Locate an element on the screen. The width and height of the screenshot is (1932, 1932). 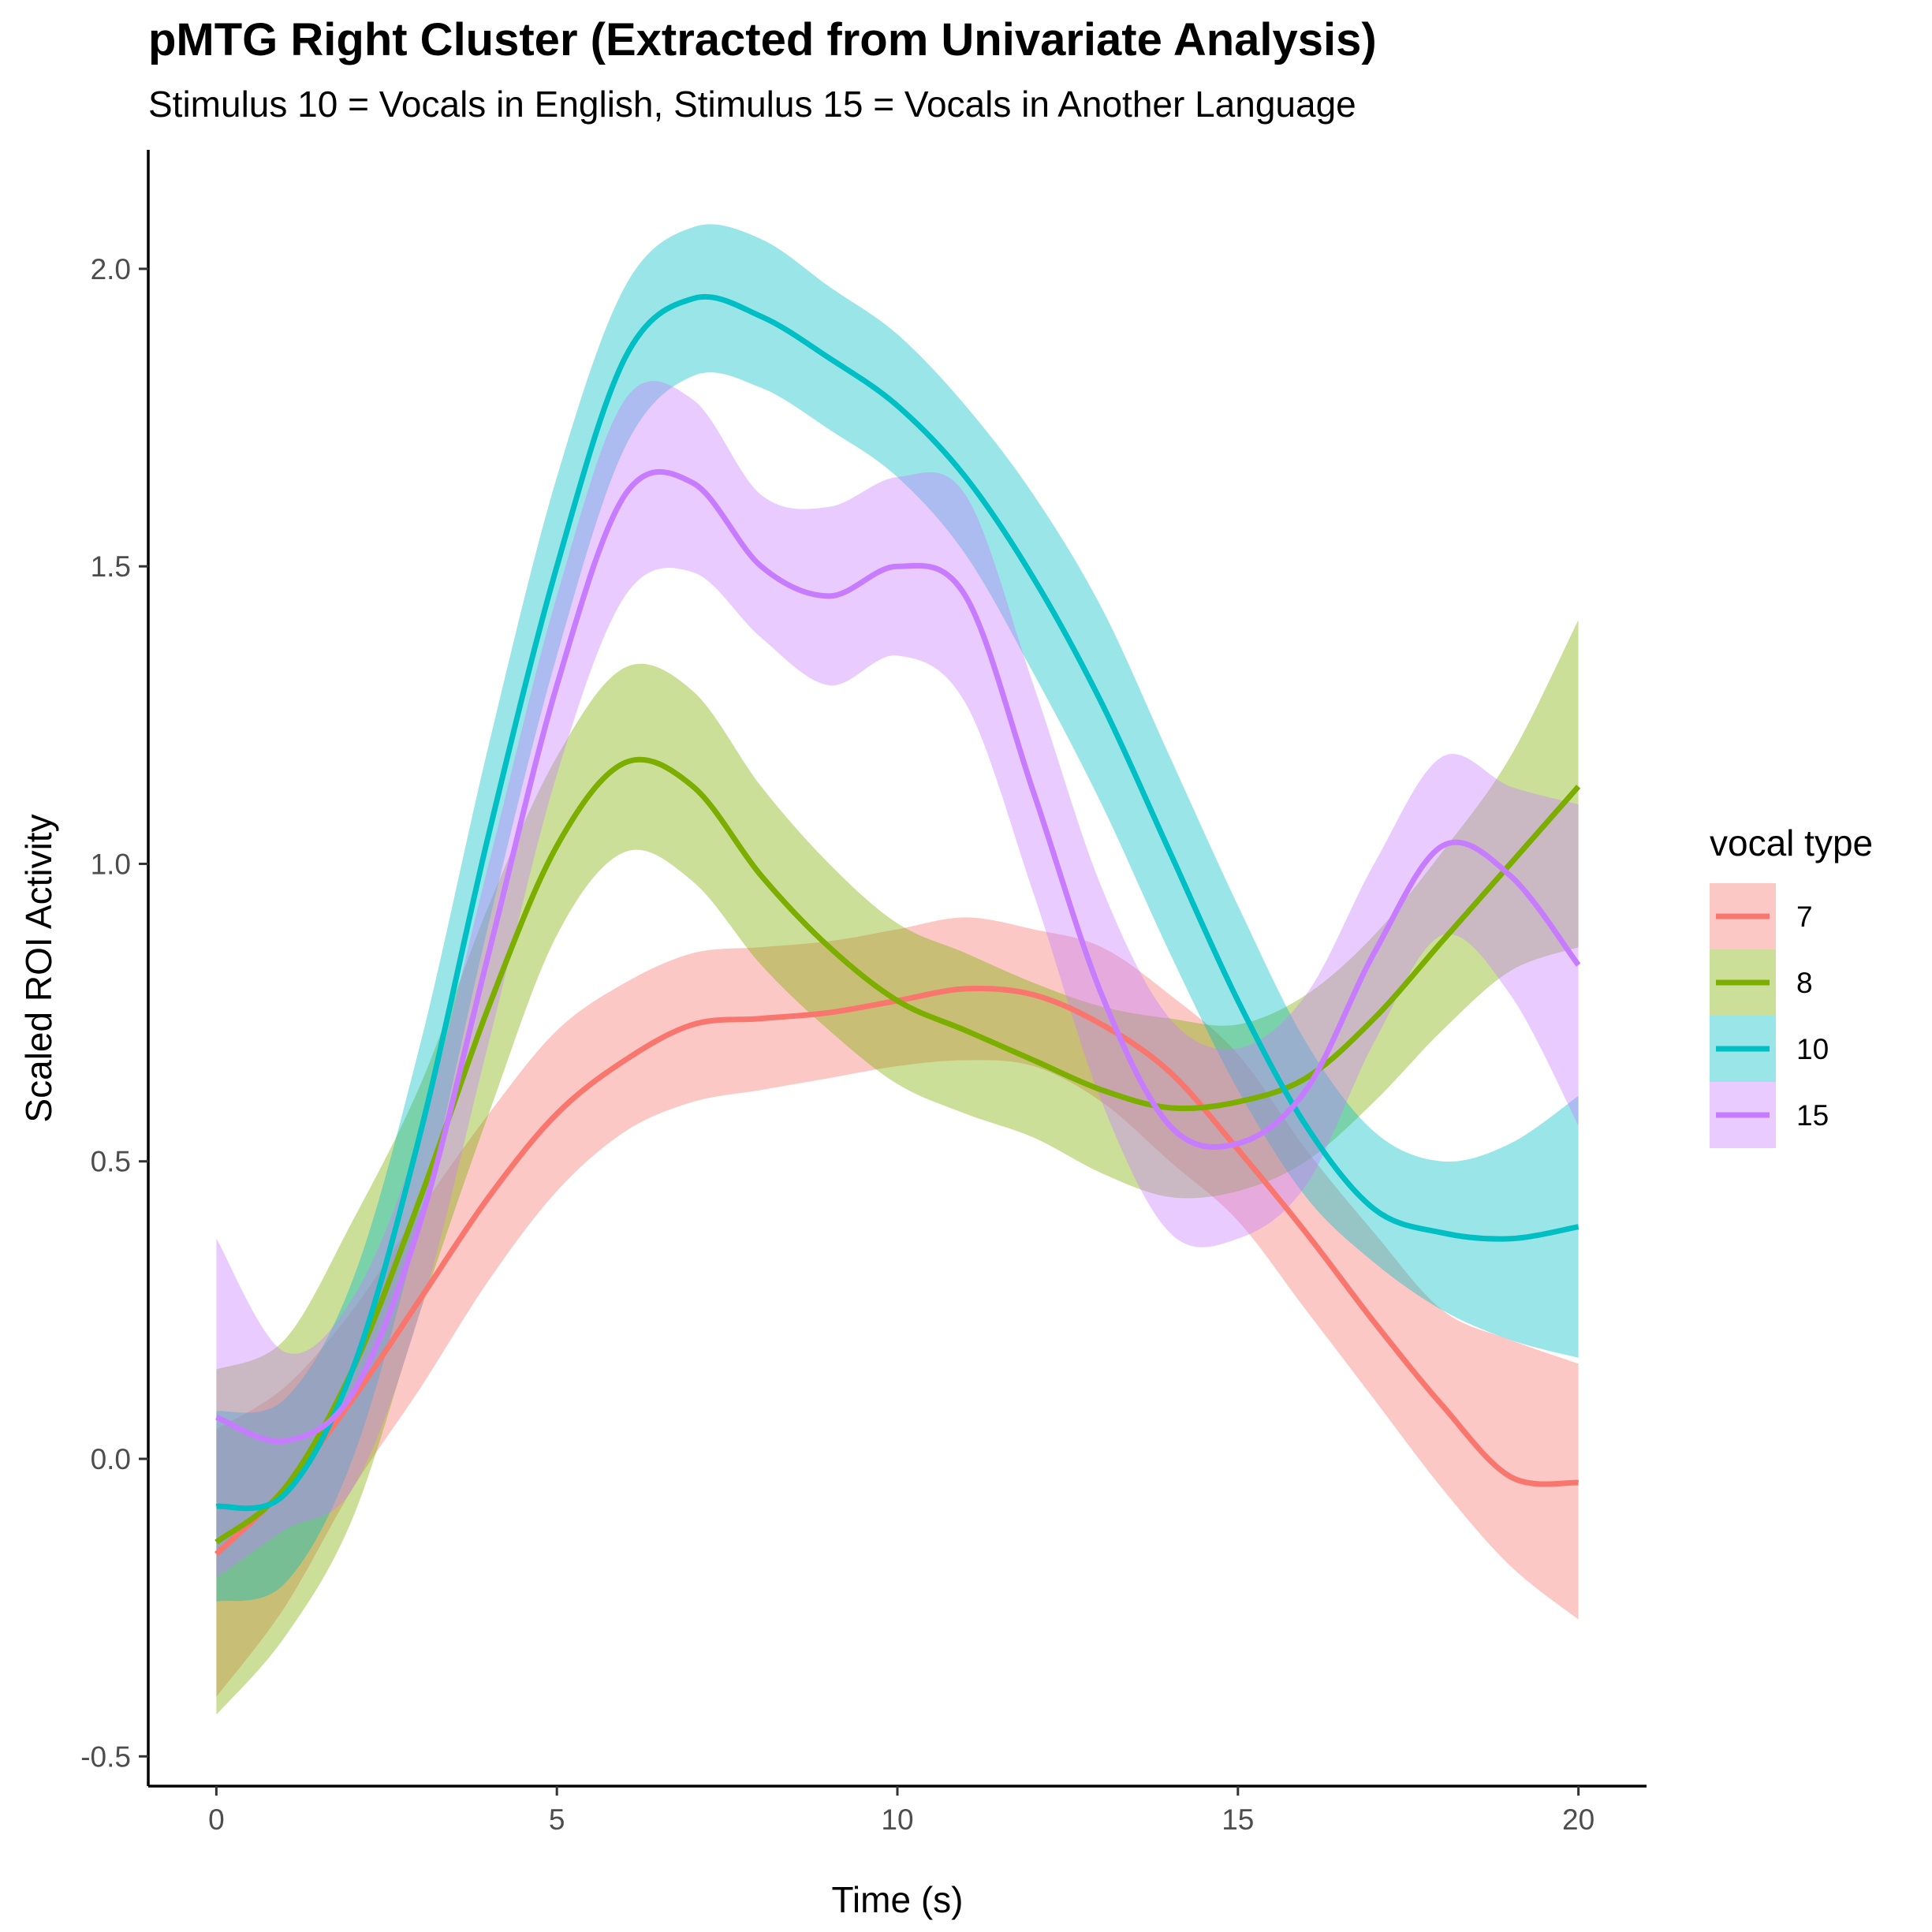
y-tick-label: 1.0 is located at coordinates (111, 864).